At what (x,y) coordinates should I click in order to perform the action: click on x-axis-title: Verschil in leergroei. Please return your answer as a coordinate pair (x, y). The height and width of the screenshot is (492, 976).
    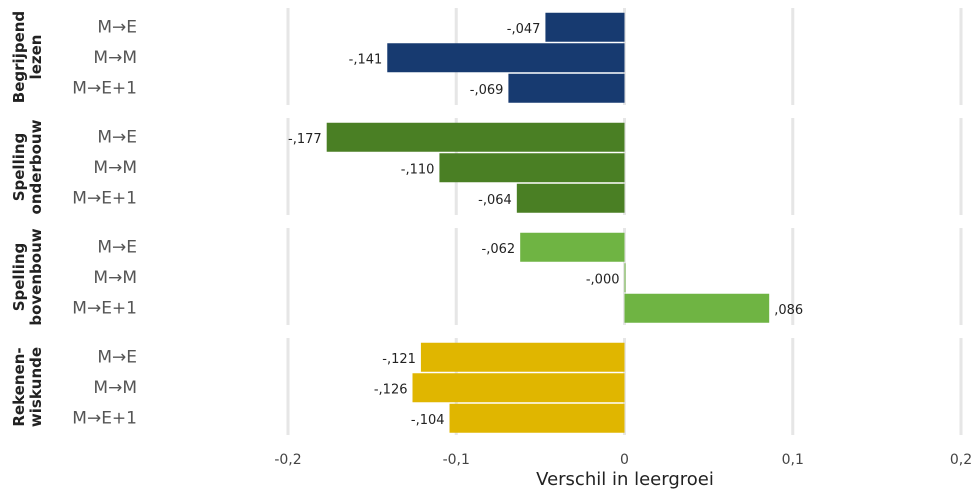
    Looking at the image, I should click on (625, 479).